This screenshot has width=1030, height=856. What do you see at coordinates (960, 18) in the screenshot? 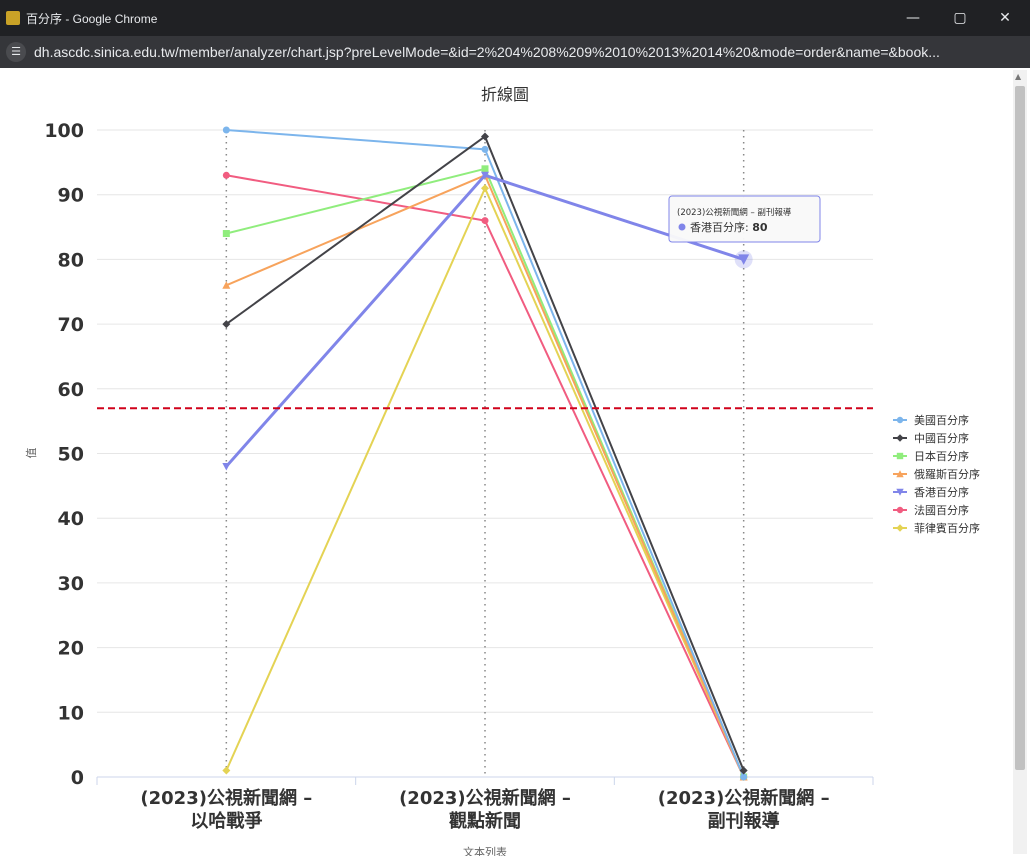
I see `maximize-button: ▢` at bounding box center [960, 18].